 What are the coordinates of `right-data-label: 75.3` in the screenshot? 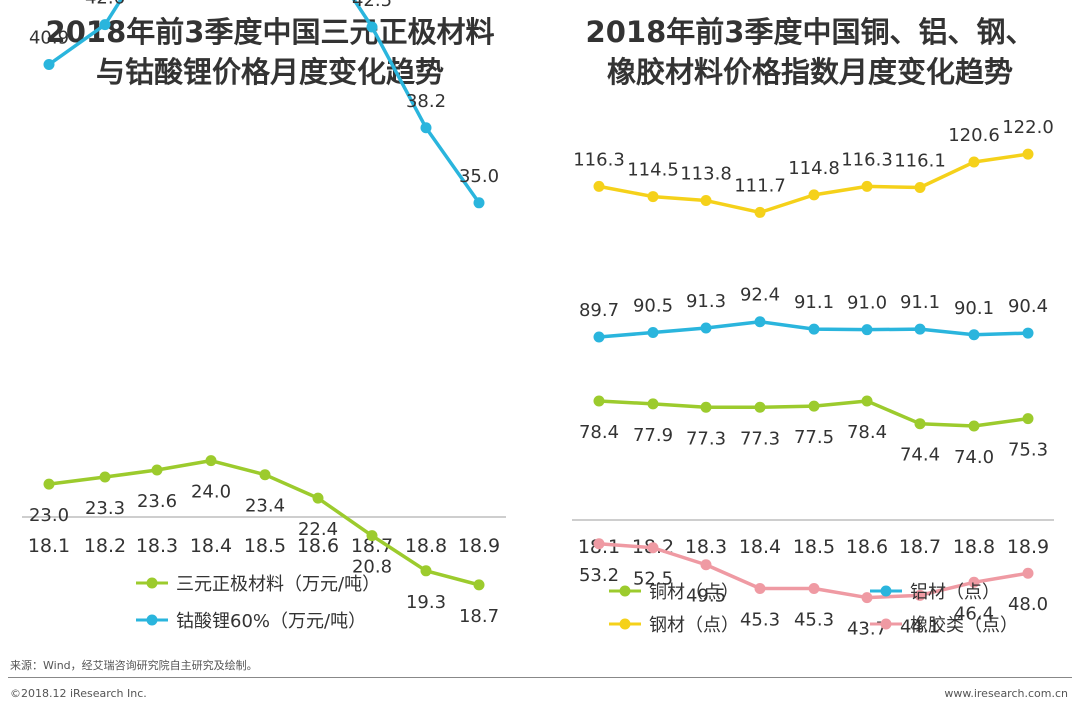 It's located at (1028, 450).